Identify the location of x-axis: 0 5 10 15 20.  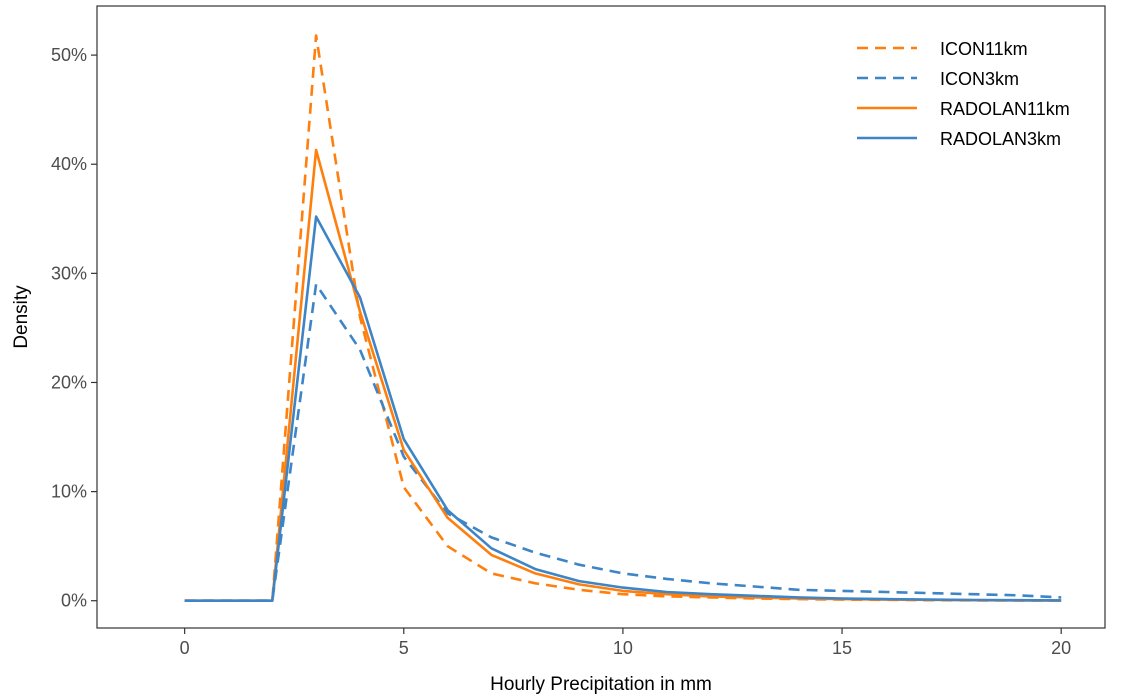
(625, 643).